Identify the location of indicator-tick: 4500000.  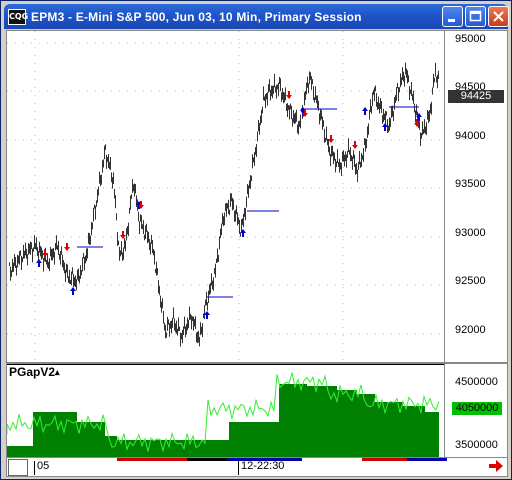
(476, 382).